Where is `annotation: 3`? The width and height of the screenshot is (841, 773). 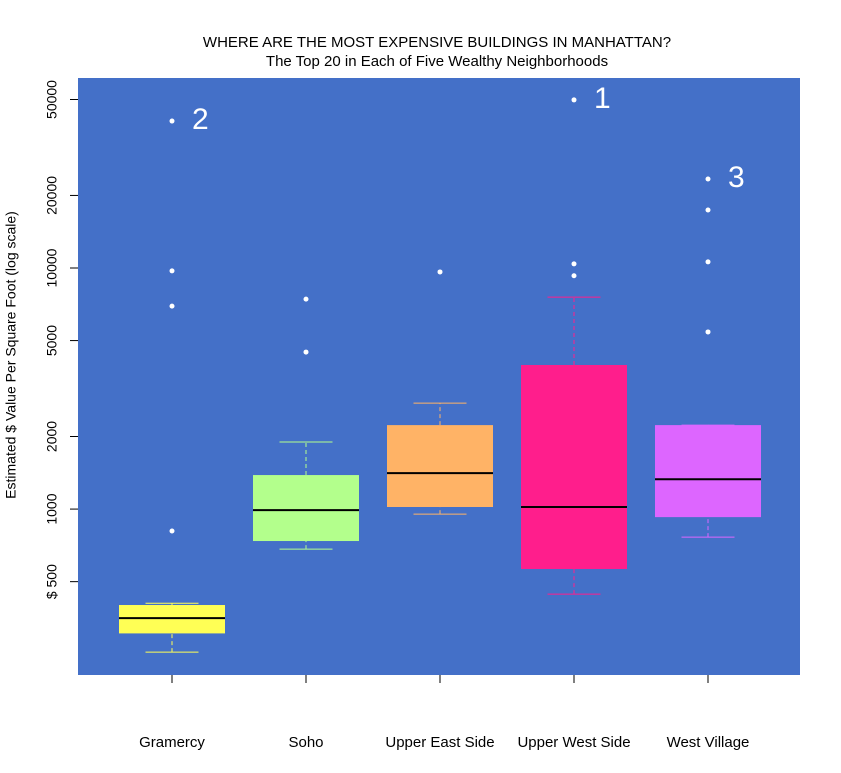
annotation: 3 is located at coordinates (736, 177).